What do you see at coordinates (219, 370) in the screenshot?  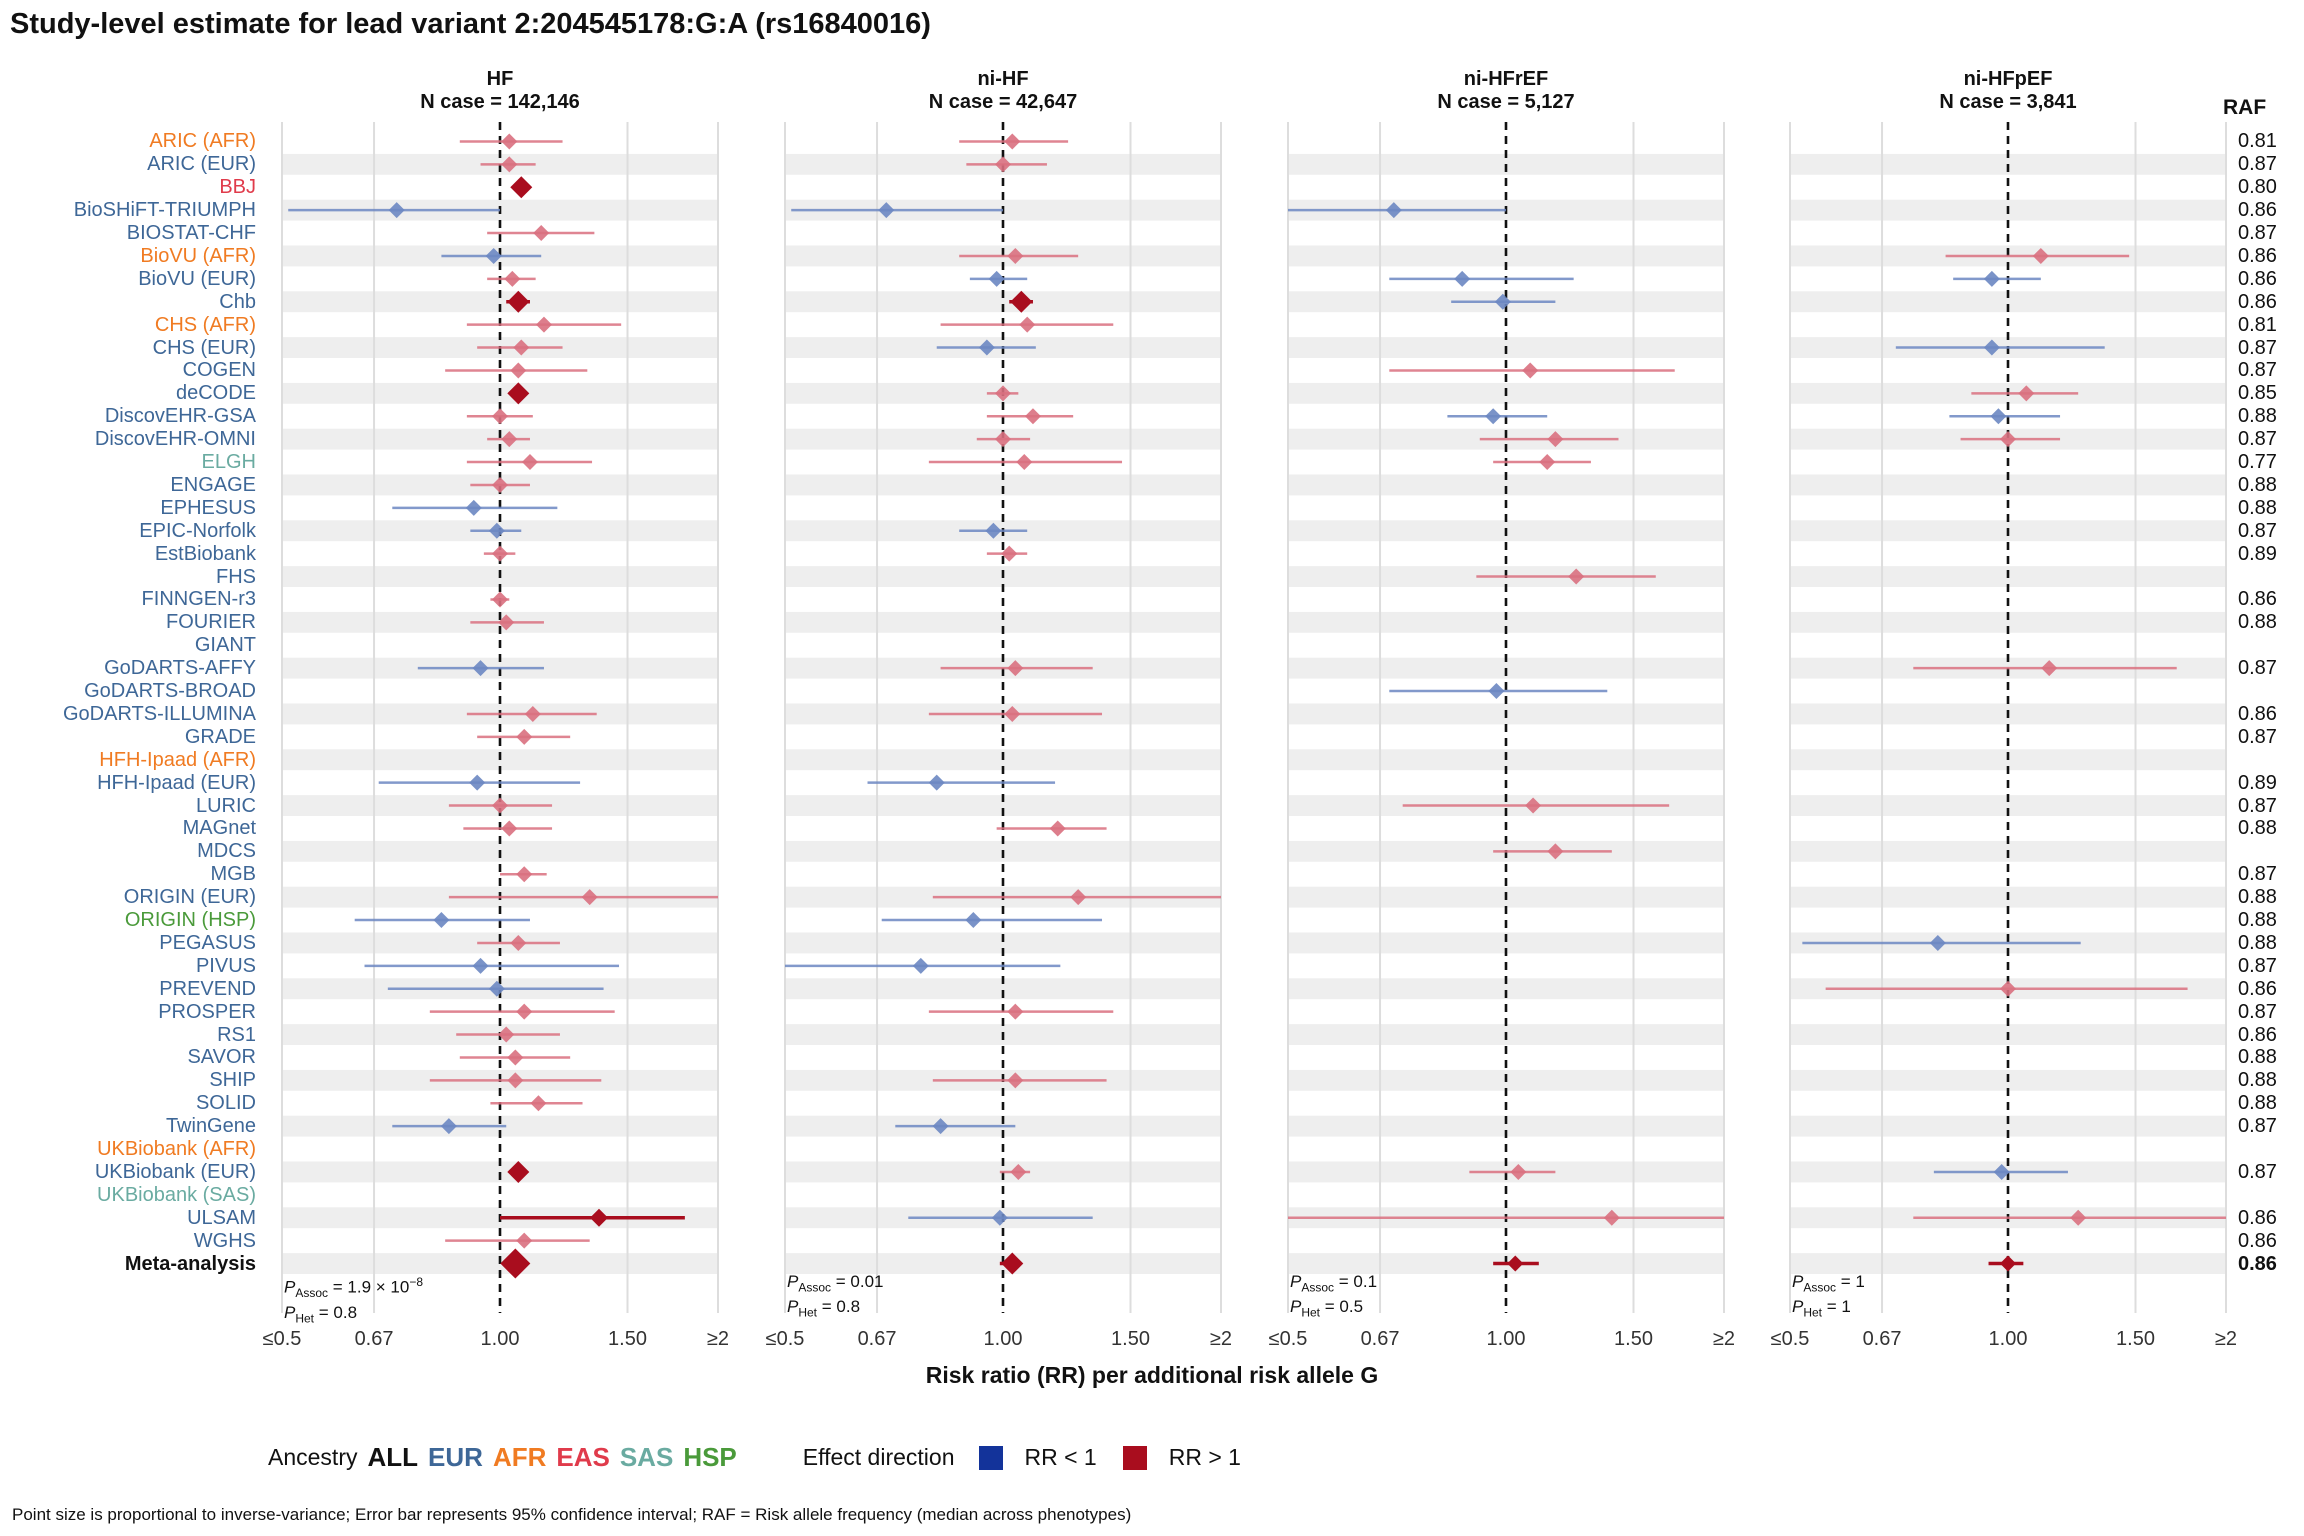 I see `study-label: COGEN` at bounding box center [219, 370].